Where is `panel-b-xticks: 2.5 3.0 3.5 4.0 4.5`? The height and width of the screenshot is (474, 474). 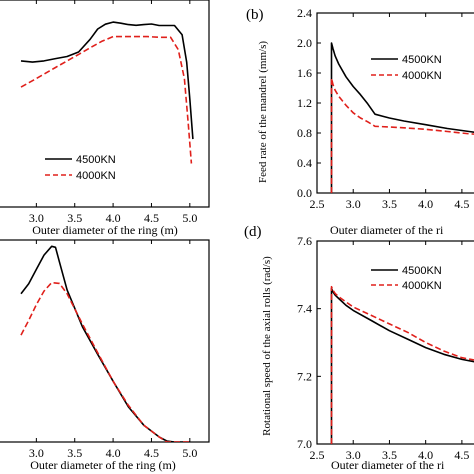
panel-b-xticks: 2.5 3.0 3.5 4.0 4.5 is located at coordinates (389, 112).